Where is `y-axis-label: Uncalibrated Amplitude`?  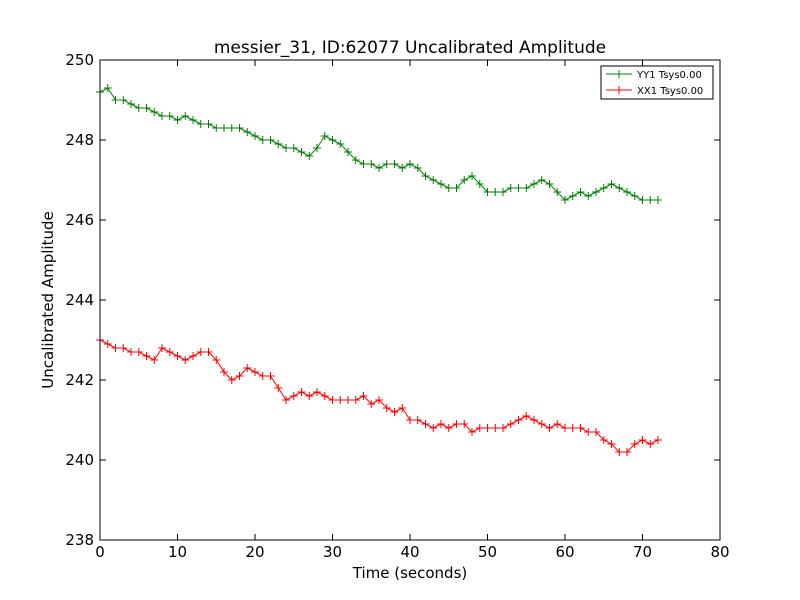 y-axis-label: Uncalibrated Amplitude is located at coordinates (48, 299).